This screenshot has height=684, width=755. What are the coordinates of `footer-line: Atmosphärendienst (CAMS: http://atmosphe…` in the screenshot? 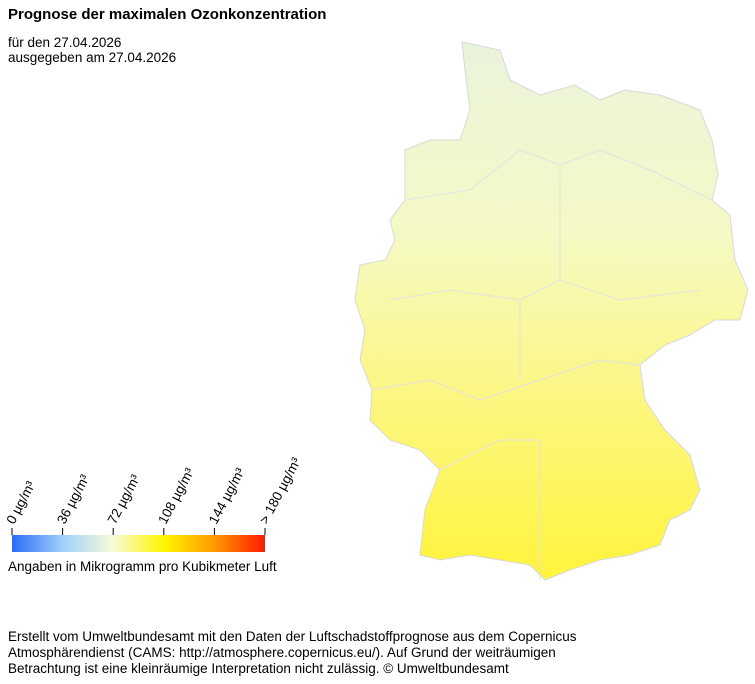 It's located at (282, 652).